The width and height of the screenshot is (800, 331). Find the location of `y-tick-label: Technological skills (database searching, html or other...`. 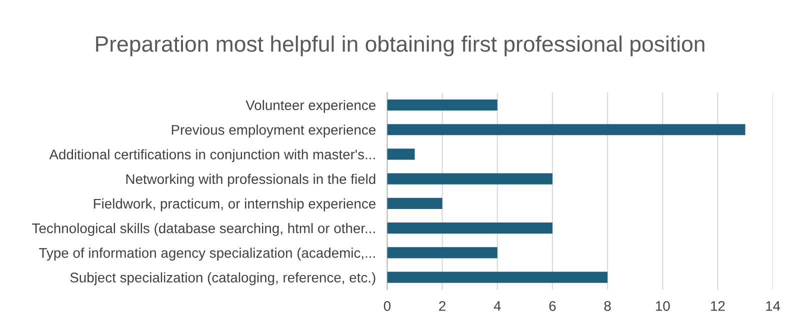

y-tick-label: Technological skills (database searching, html or other... is located at coordinates (203, 229).